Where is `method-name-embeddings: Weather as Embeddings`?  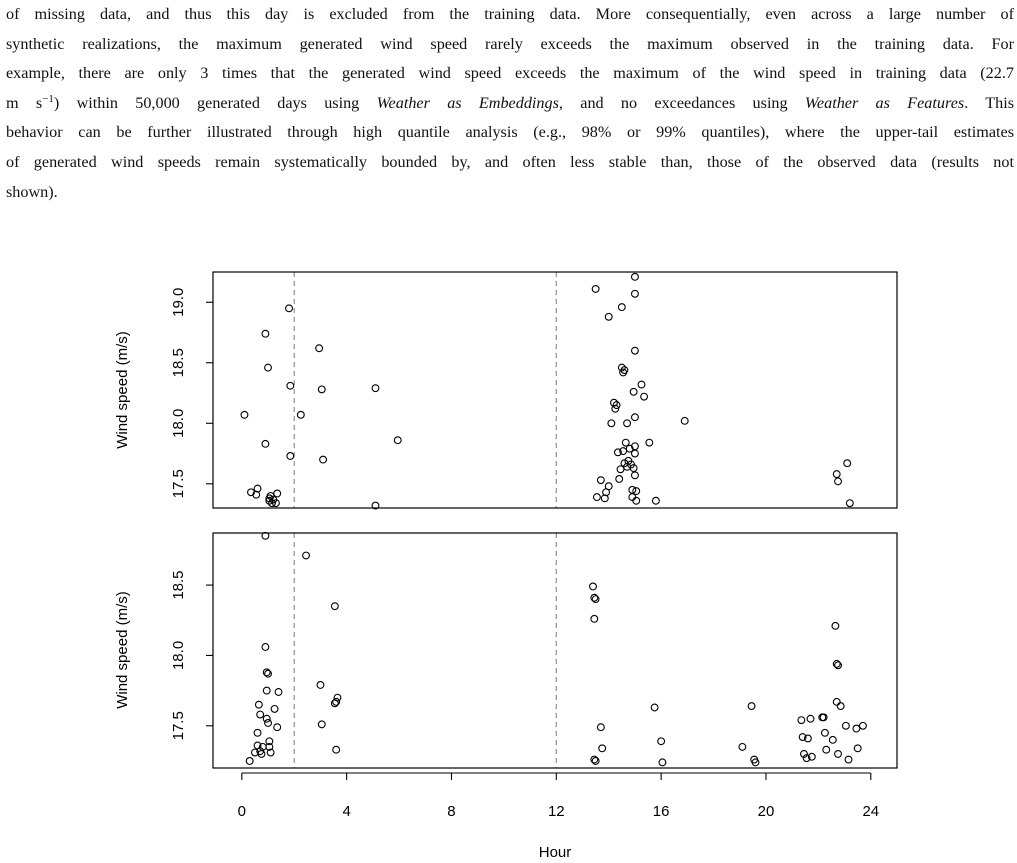
method-name-embeddings: Weather as Embeddings is located at coordinates (467, 102).